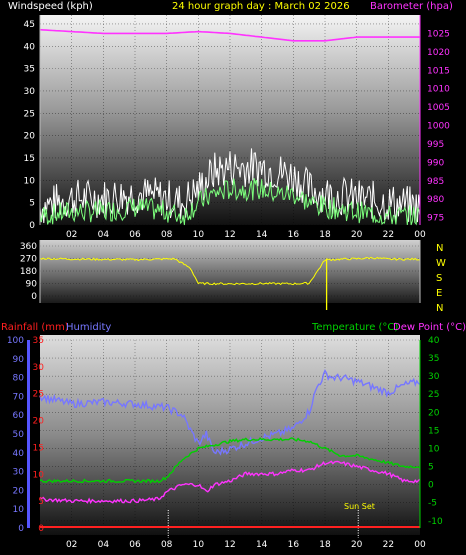 The width and height of the screenshot is (466, 555). Describe the element at coordinates (439, 293) in the screenshot. I see `dir-label-e: E` at that location.